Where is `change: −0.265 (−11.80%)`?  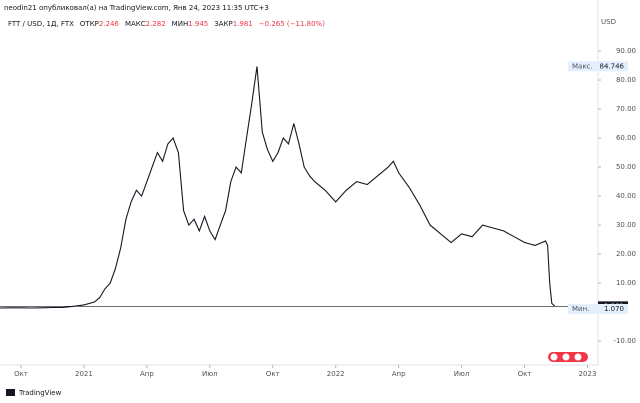 change: −0.265 (−11.80%) is located at coordinates (292, 24).